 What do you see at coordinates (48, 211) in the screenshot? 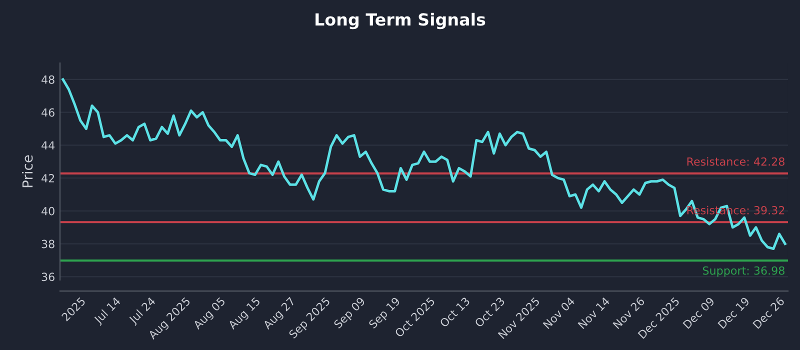
I see `y-tick-label: 40` at bounding box center [48, 211].